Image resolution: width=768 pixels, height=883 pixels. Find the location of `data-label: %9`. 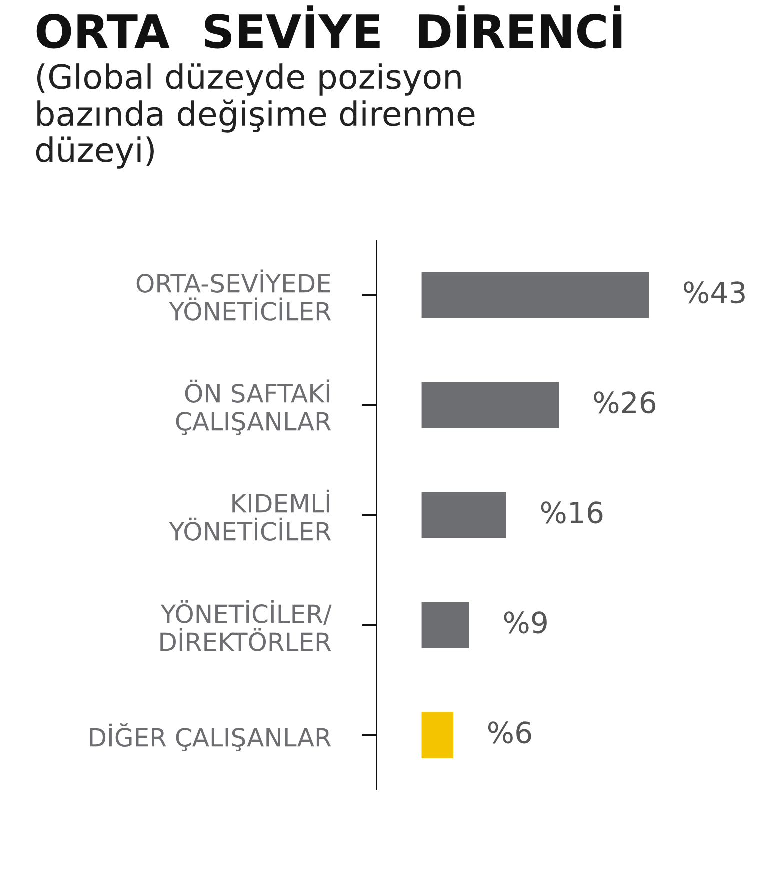

data-label: %9 is located at coordinates (525, 623).